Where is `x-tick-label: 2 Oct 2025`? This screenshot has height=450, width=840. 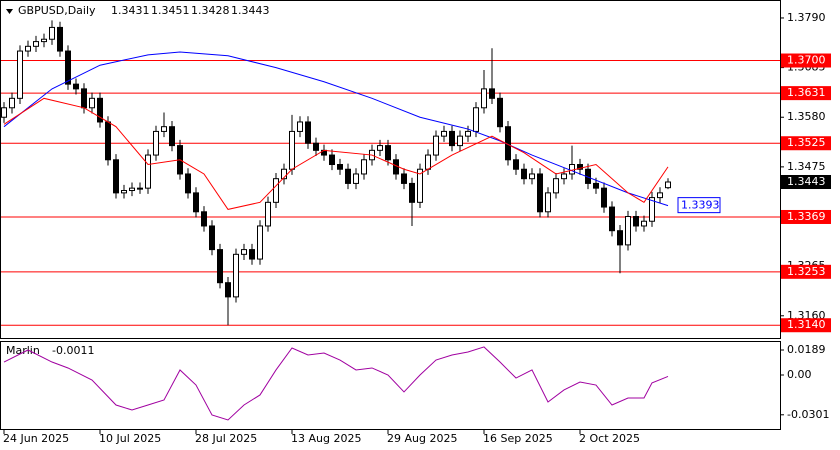 x-tick-label: 2 Oct 2025 is located at coordinates (609, 438).